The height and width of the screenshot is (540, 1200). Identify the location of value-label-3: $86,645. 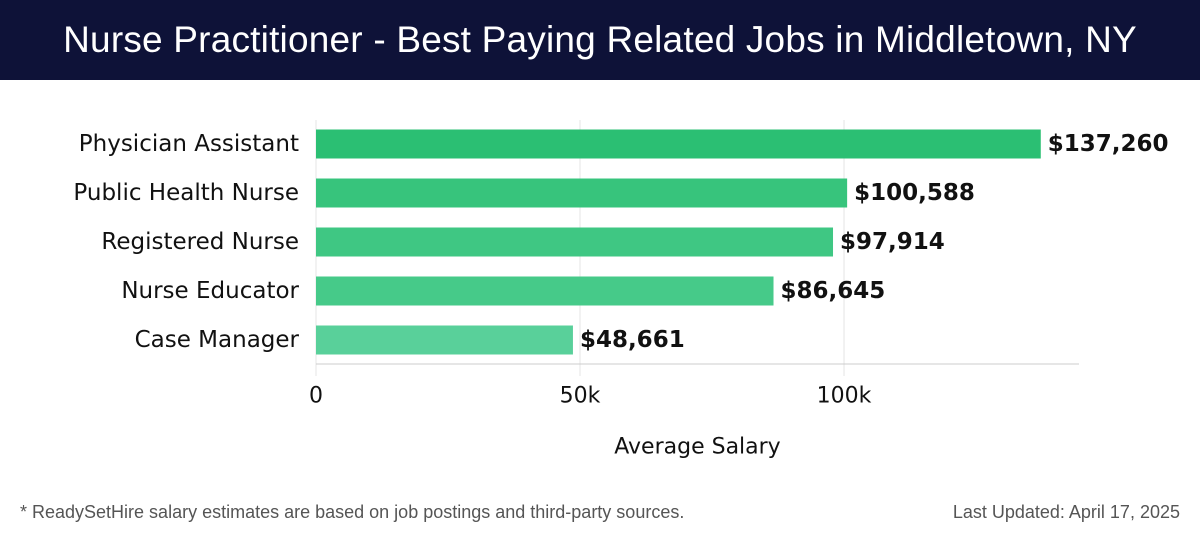
(833, 291).